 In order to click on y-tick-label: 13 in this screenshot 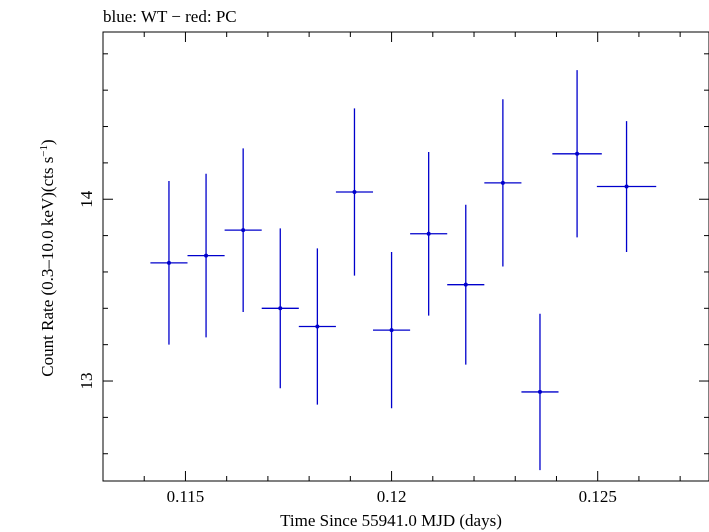, I will do `click(86, 381)`.